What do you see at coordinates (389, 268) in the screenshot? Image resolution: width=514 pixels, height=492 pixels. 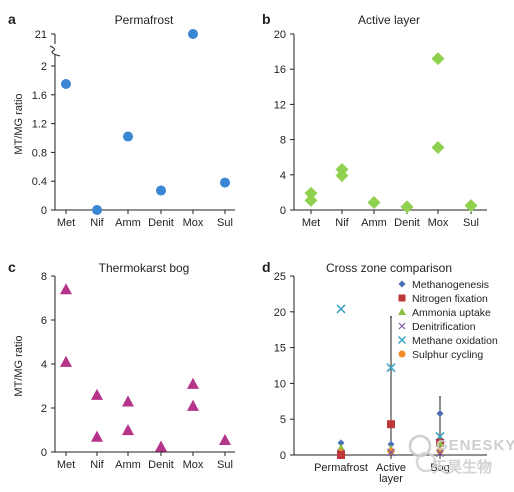 I see `panel-d-title: Cross zone comparison` at bounding box center [389, 268].